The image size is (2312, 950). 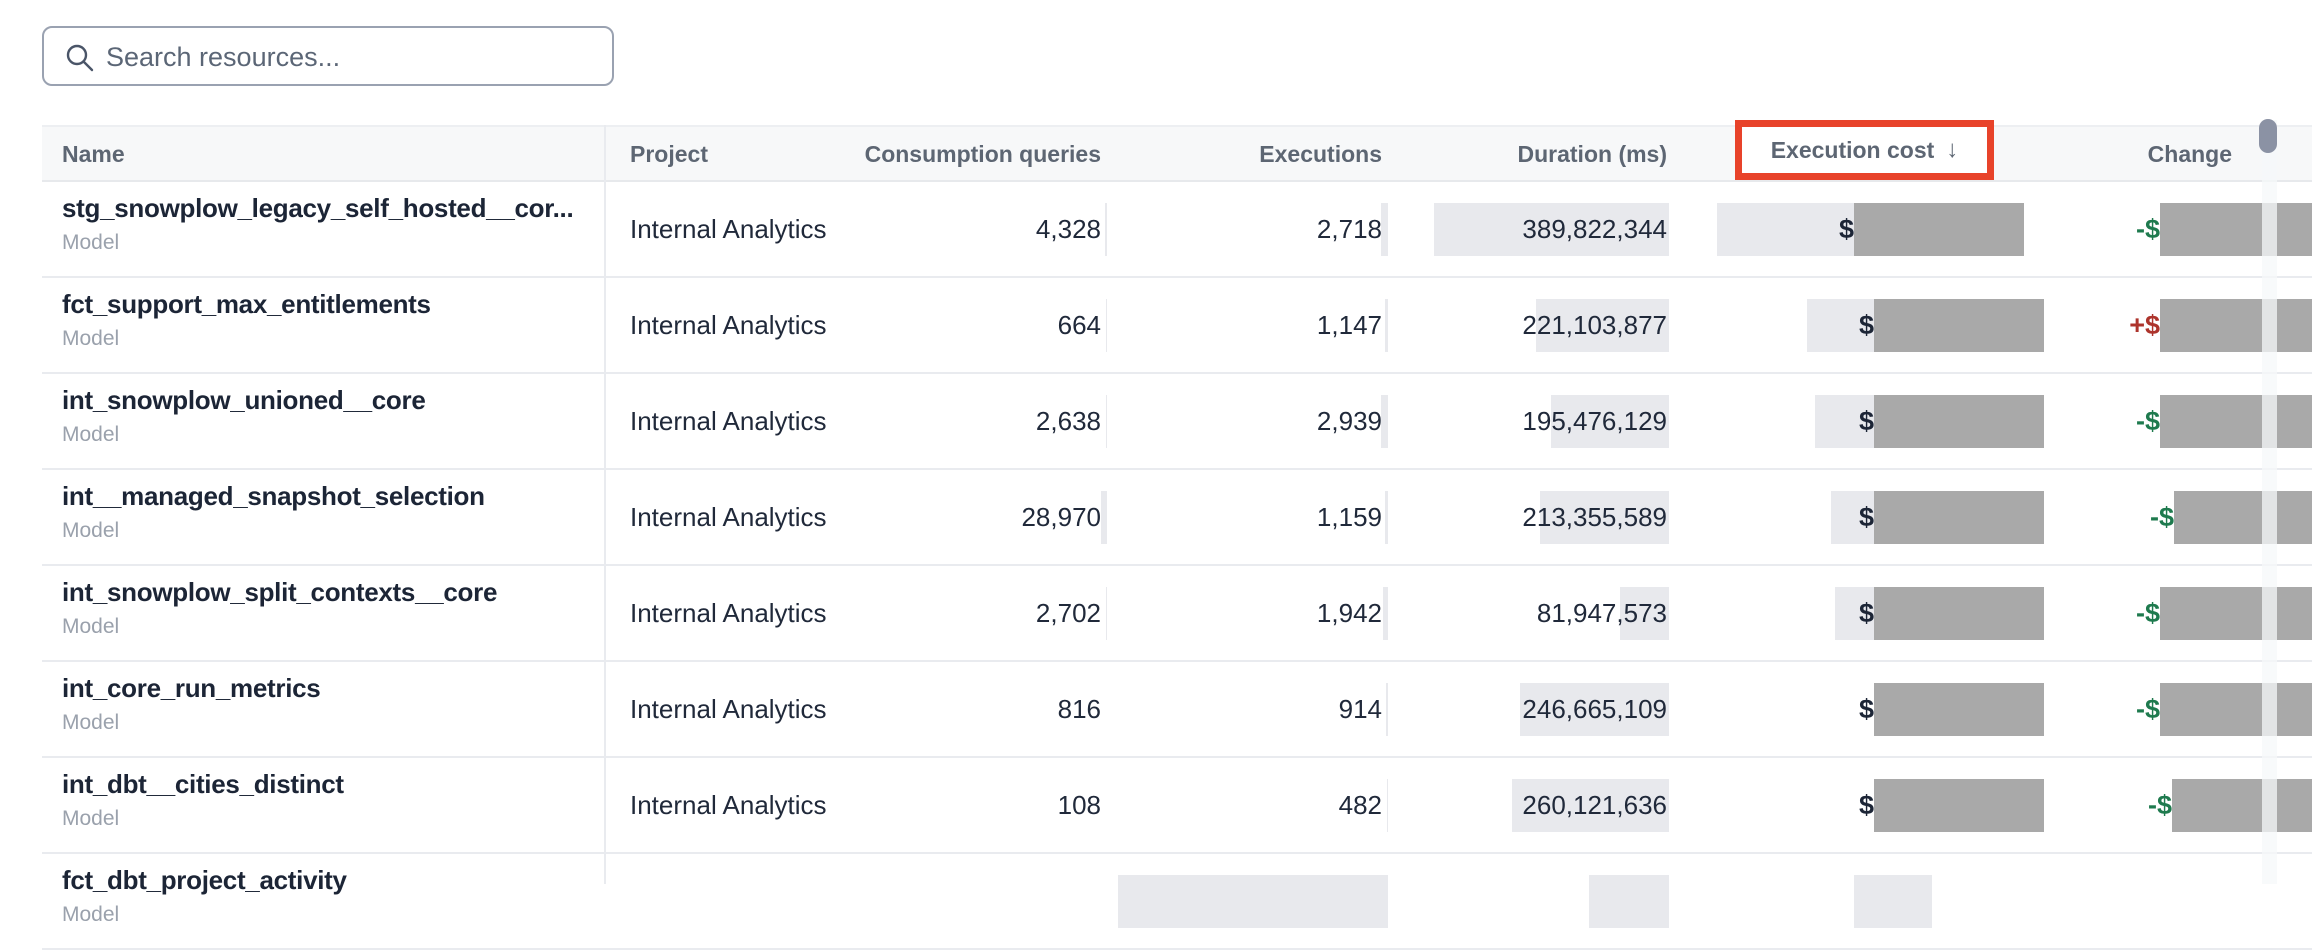 What do you see at coordinates (1594, 517) in the screenshot?
I see `duration-value: 213,355,589` at bounding box center [1594, 517].